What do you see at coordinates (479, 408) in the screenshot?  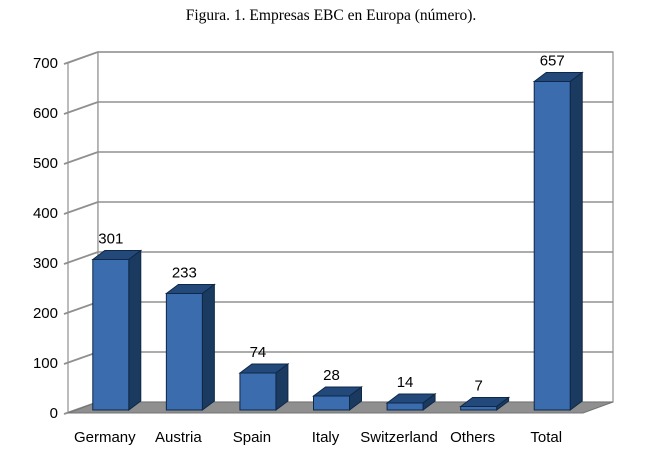 I see `bar-others` at bounding box center [479, 408].